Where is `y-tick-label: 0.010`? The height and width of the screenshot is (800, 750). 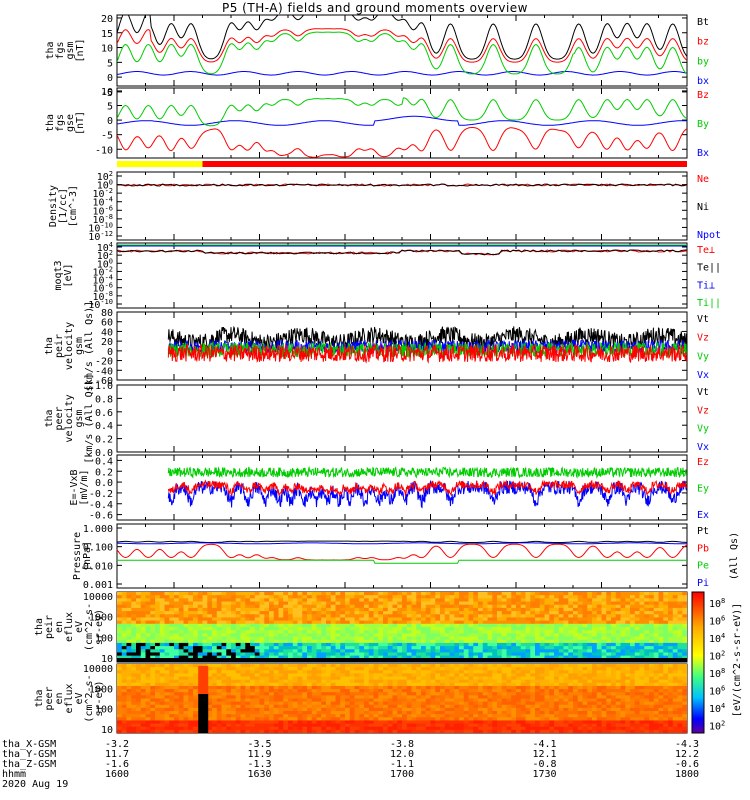 y-tick-label: 0.010 is located at coordinates (98, 566).